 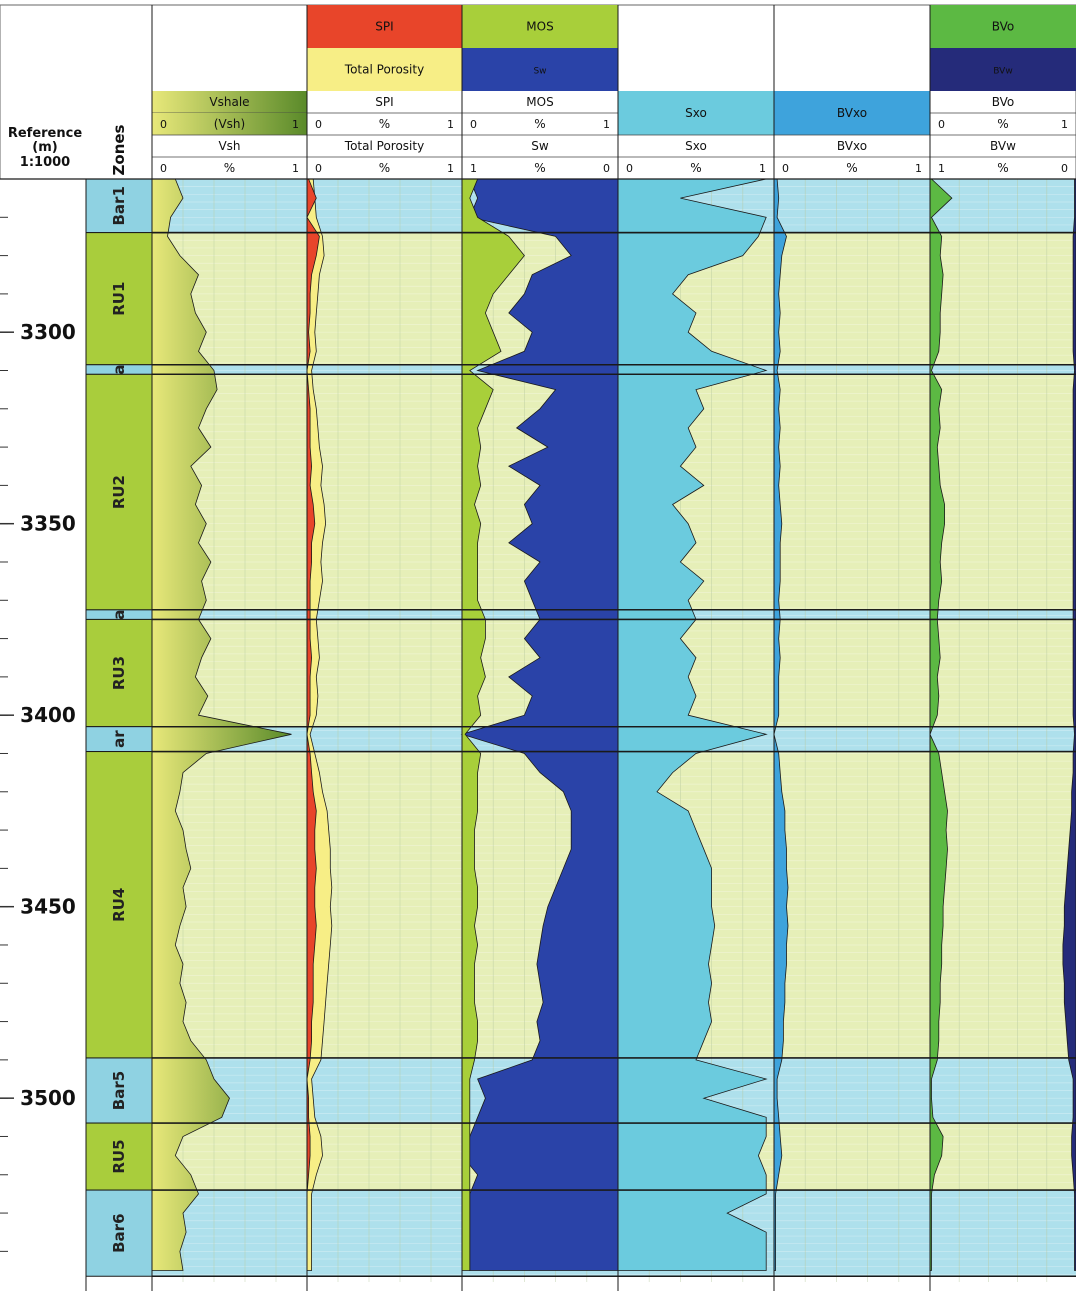 I want to click on zone-label: RU2, so click(x=119, y=492).